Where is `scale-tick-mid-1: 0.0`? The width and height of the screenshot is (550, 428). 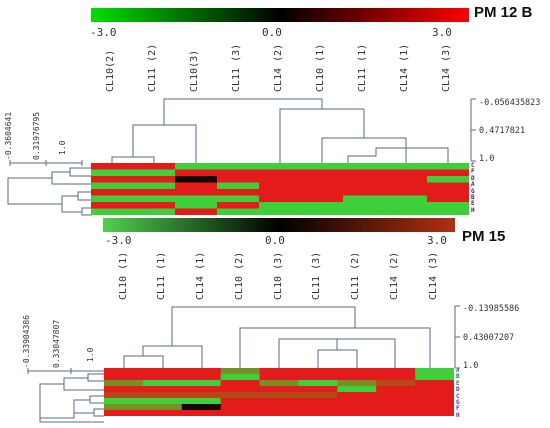
scale-tick-mid-1: 0.0 is located at coordinates (272, 32).